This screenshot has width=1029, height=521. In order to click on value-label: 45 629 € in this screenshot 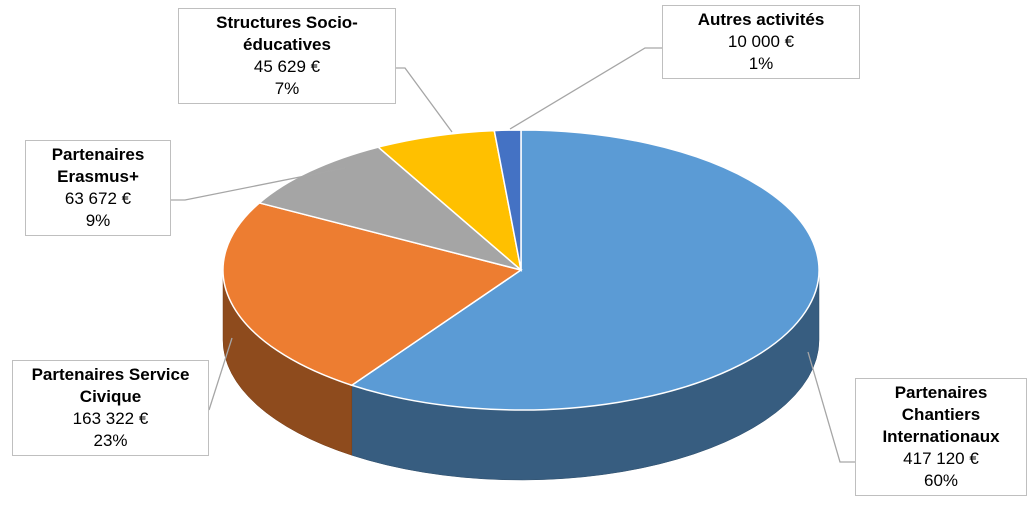, I will do `click(287, 66)`.